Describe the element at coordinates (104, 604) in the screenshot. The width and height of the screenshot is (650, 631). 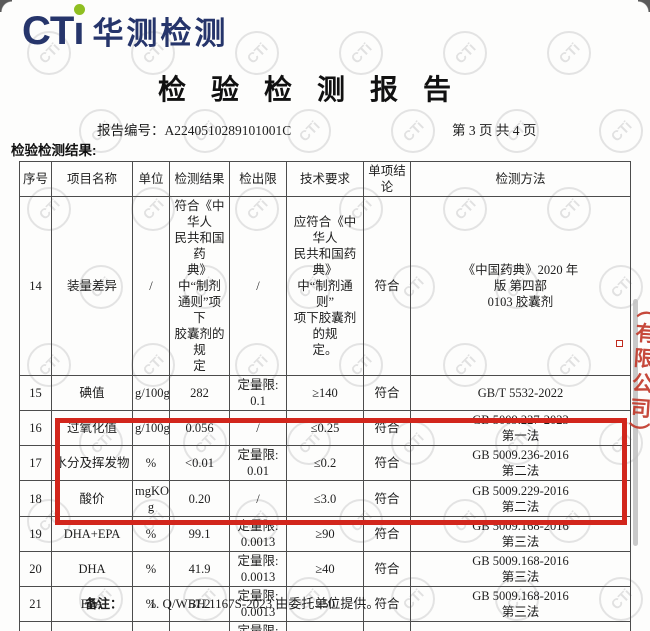
I see `note-label: 备注：` at that location.